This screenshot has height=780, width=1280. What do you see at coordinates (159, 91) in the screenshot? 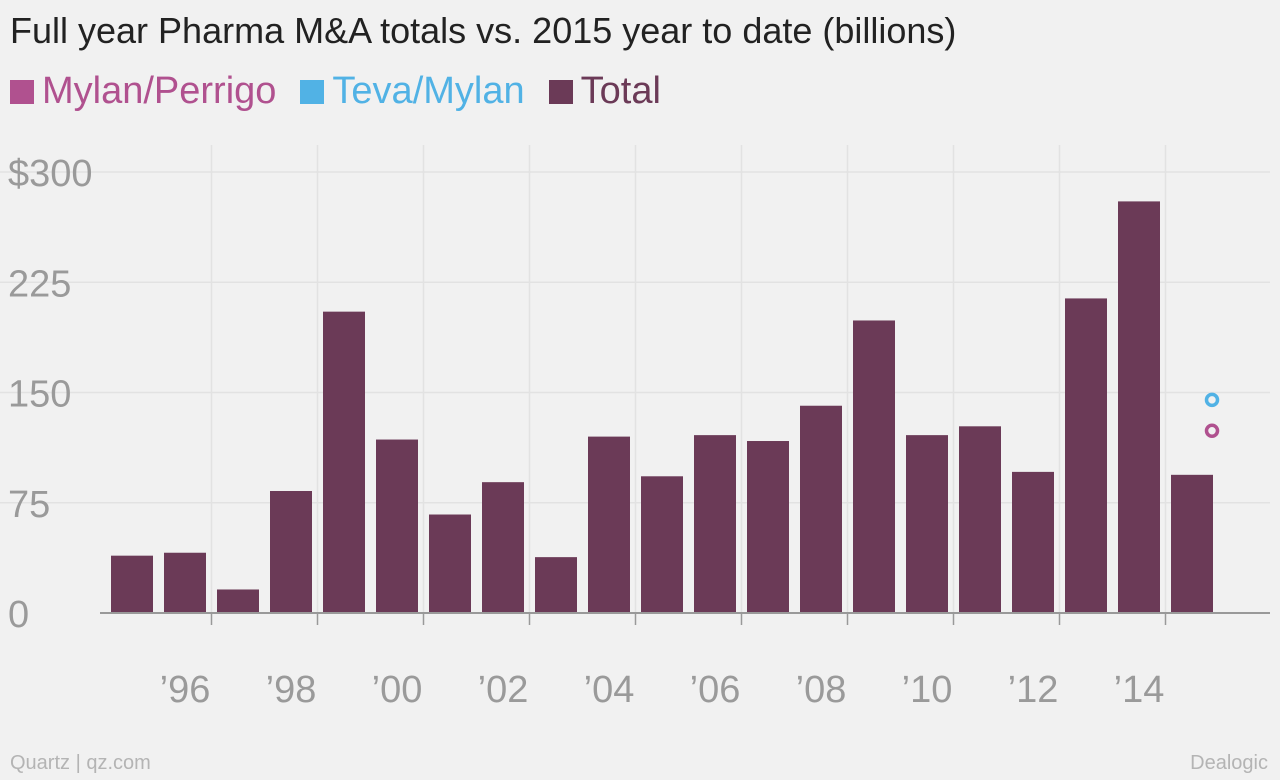
I see `legend-label-mylan-perrigo: Mylan/Perrigo` at bounding box center [159, 91].